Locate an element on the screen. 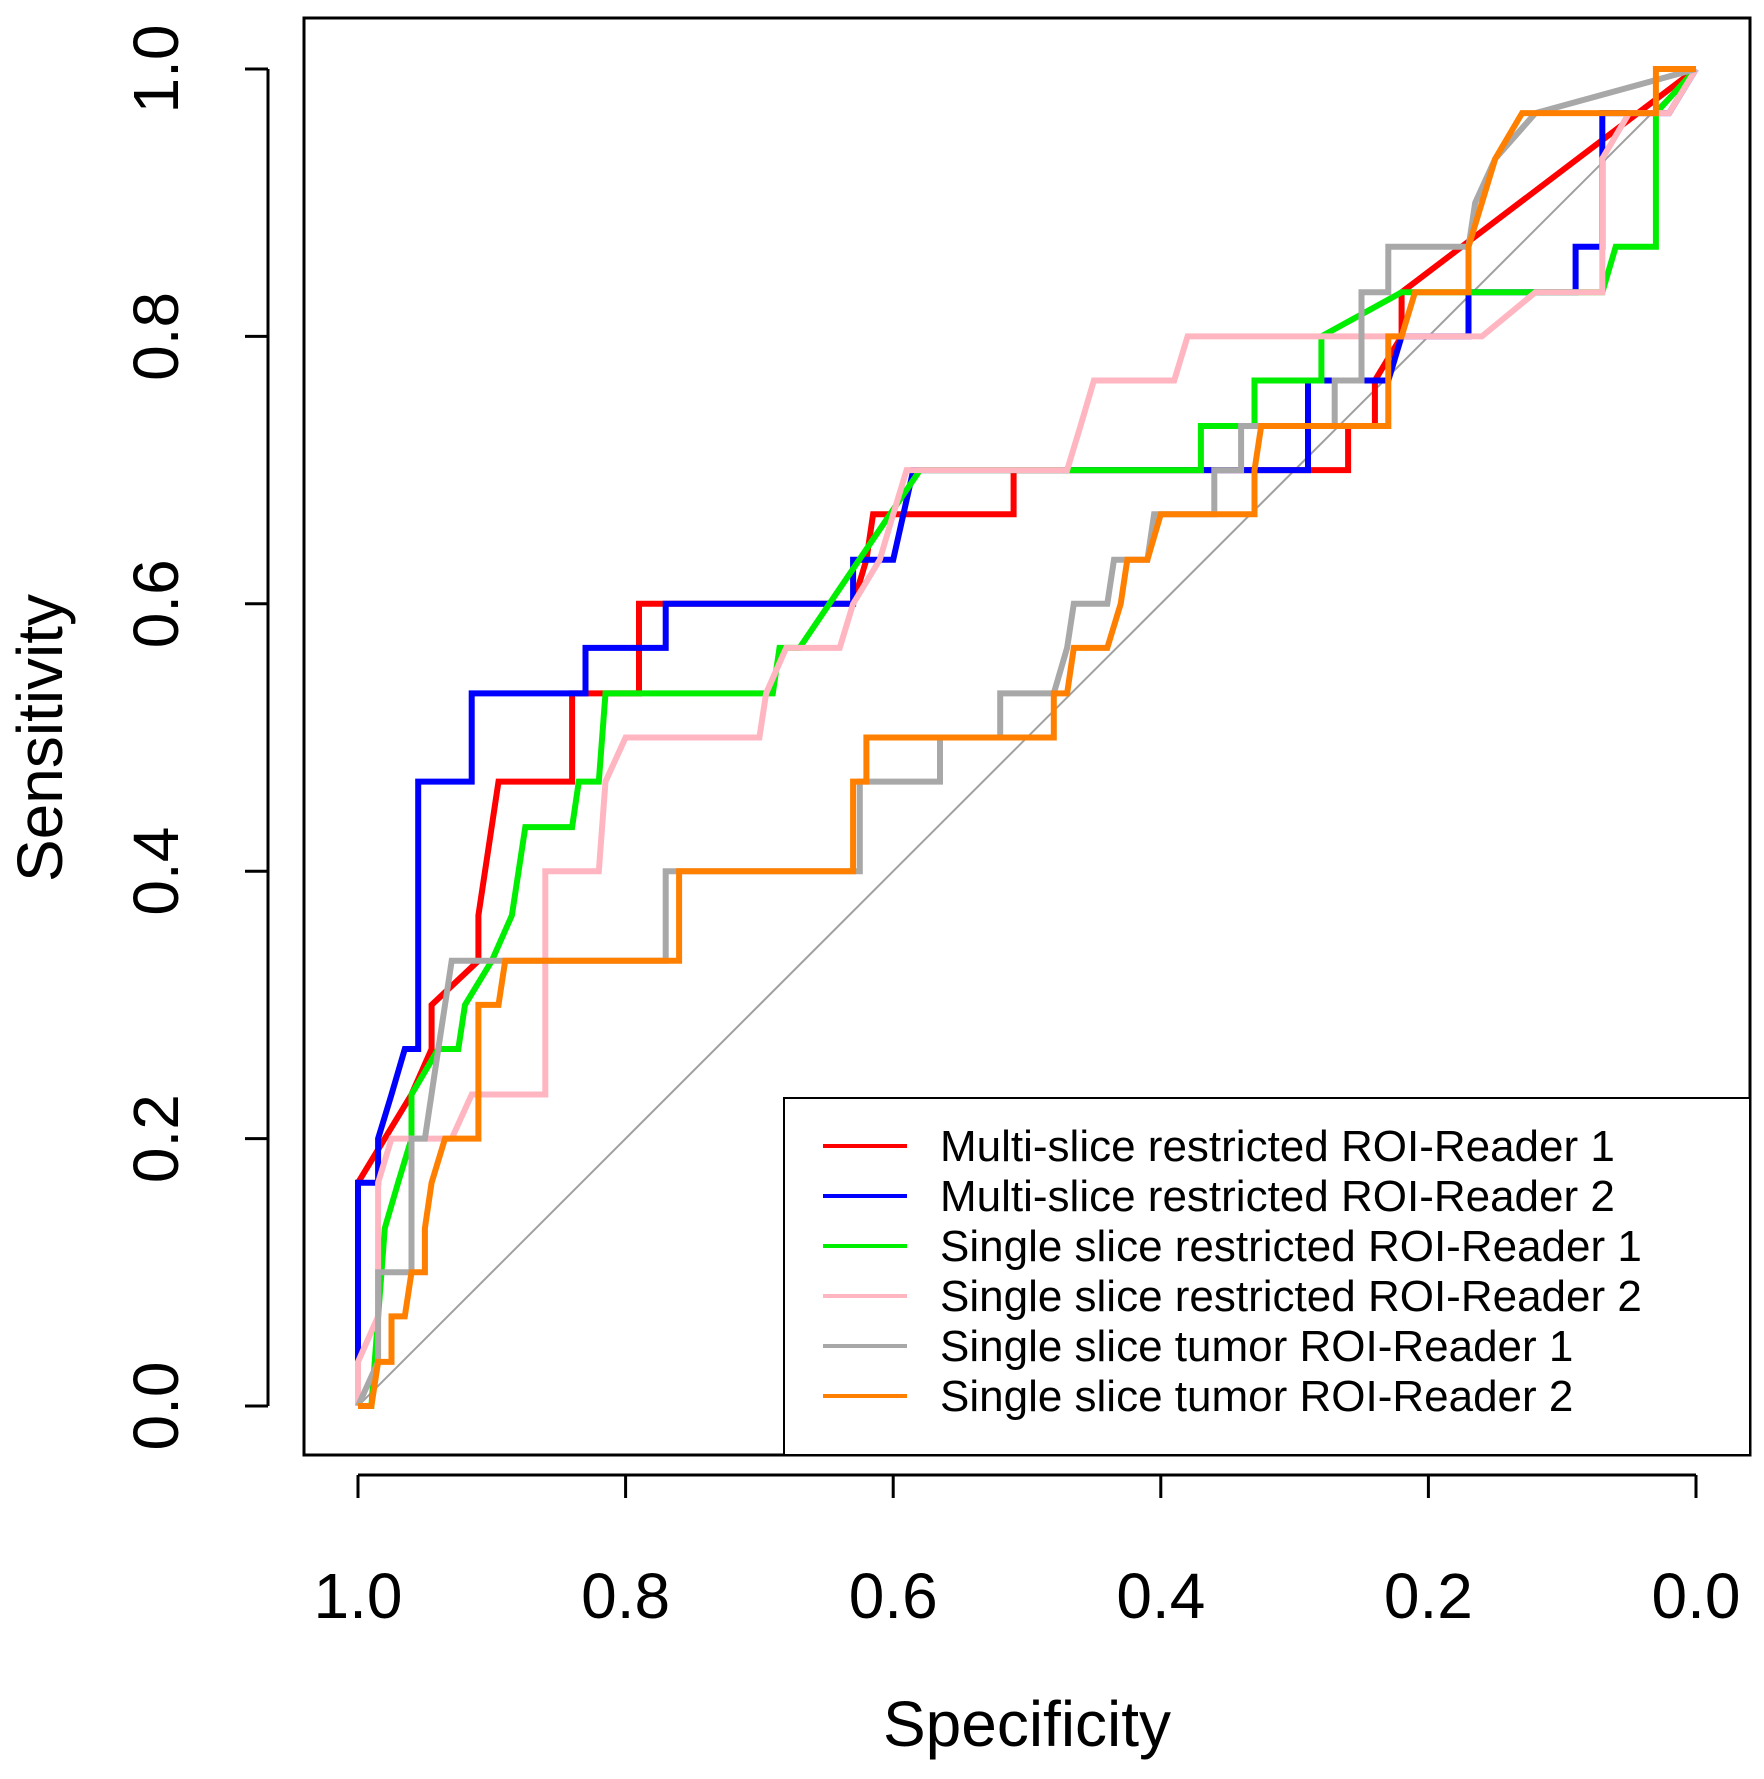 The image size is (1764, 1779). legend-label: Single slice tumor ROI-Reader 1 is located at coordinates (1256, 1346).